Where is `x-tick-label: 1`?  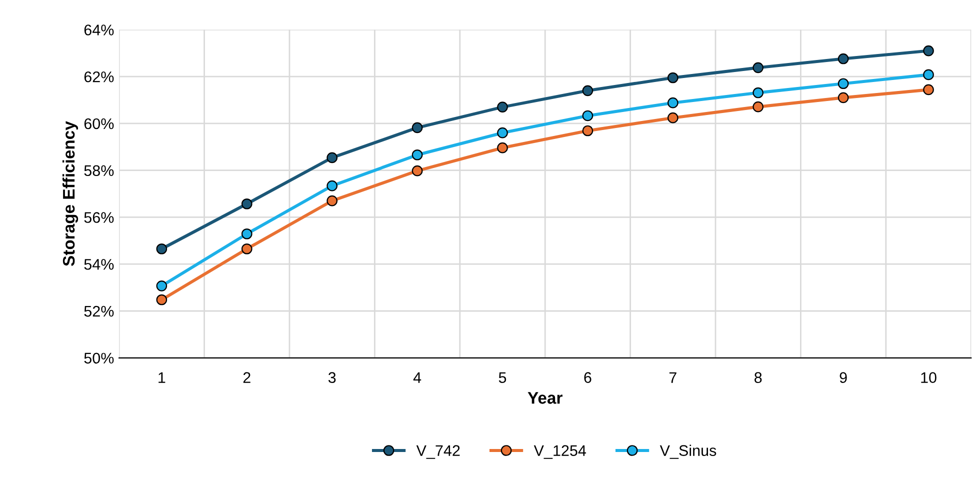 x-tick-label: 1 is located at coordinates (162, 377).